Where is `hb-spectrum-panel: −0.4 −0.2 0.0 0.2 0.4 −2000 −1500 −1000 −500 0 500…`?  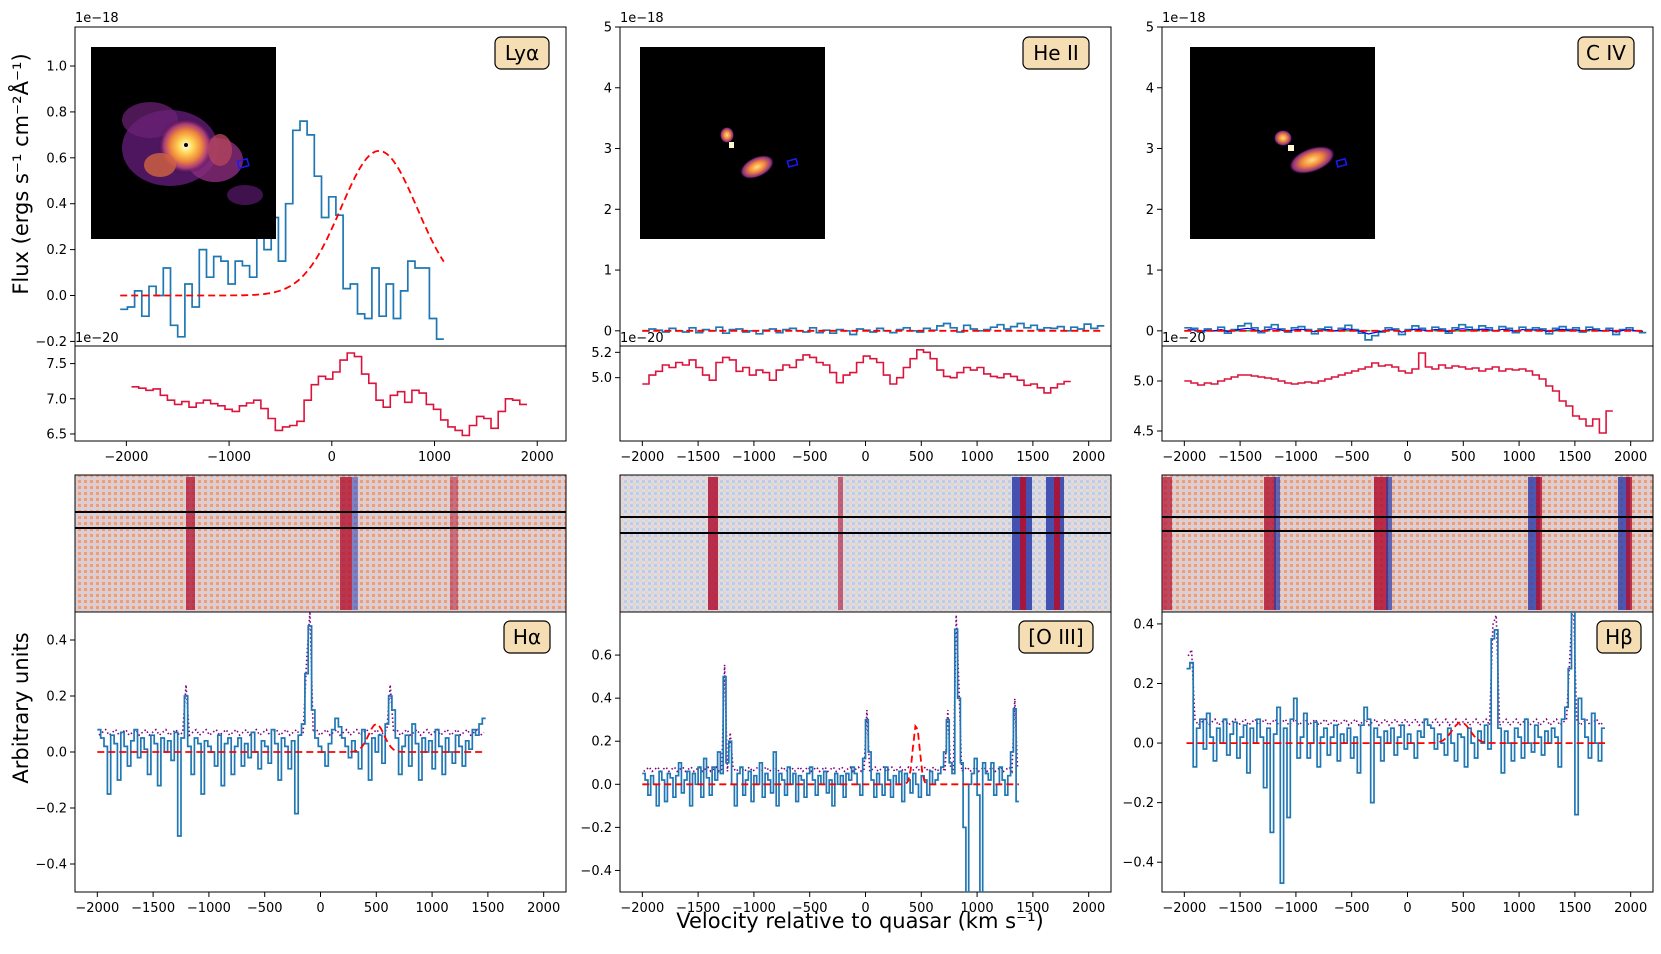
hb-spectrum-panel: −0.4 −0.2 0.0 0.2 0.4 −2000 −1500 −1000 −500 0 500… is located at coordinates (1388, 763).